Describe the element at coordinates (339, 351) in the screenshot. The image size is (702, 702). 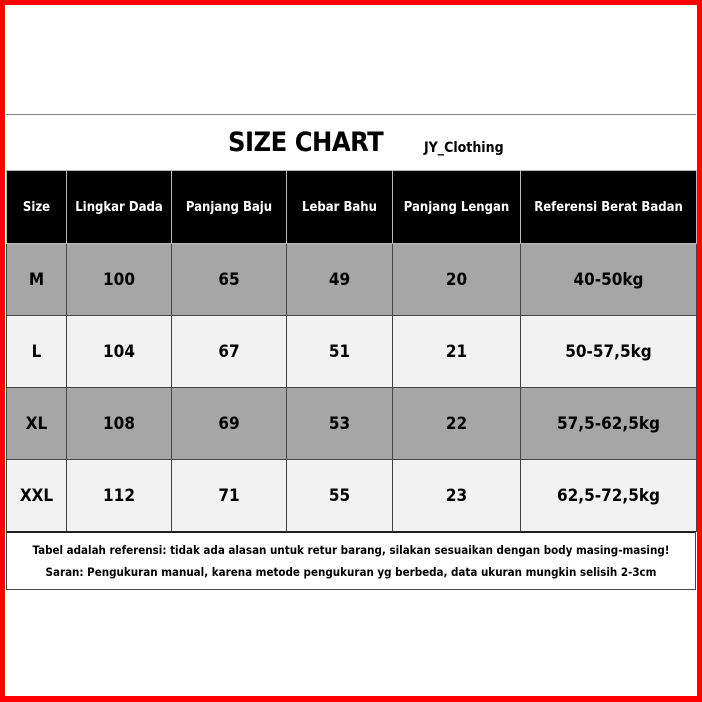
I see `table-cell: 51` at that location.